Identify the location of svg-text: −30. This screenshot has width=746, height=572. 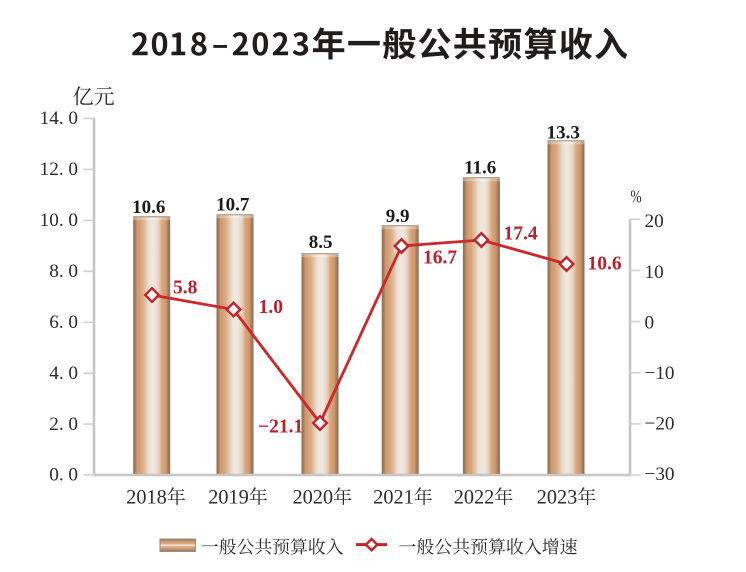
(660, 474).